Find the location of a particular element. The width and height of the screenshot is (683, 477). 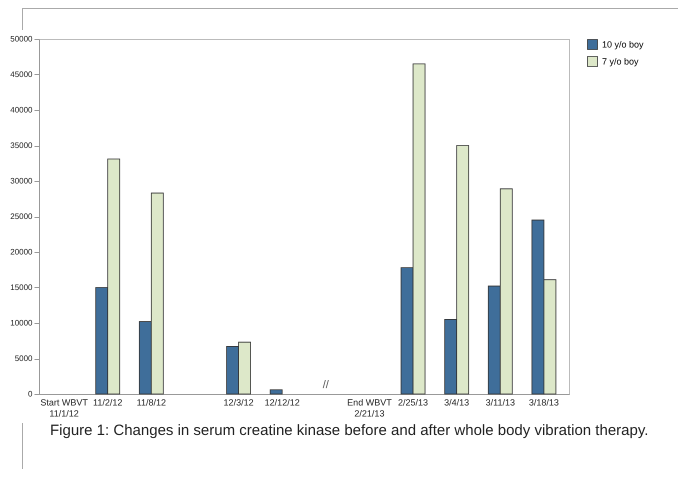

x-tick-label: 3/18/13 is located at coordinates (543, 403).